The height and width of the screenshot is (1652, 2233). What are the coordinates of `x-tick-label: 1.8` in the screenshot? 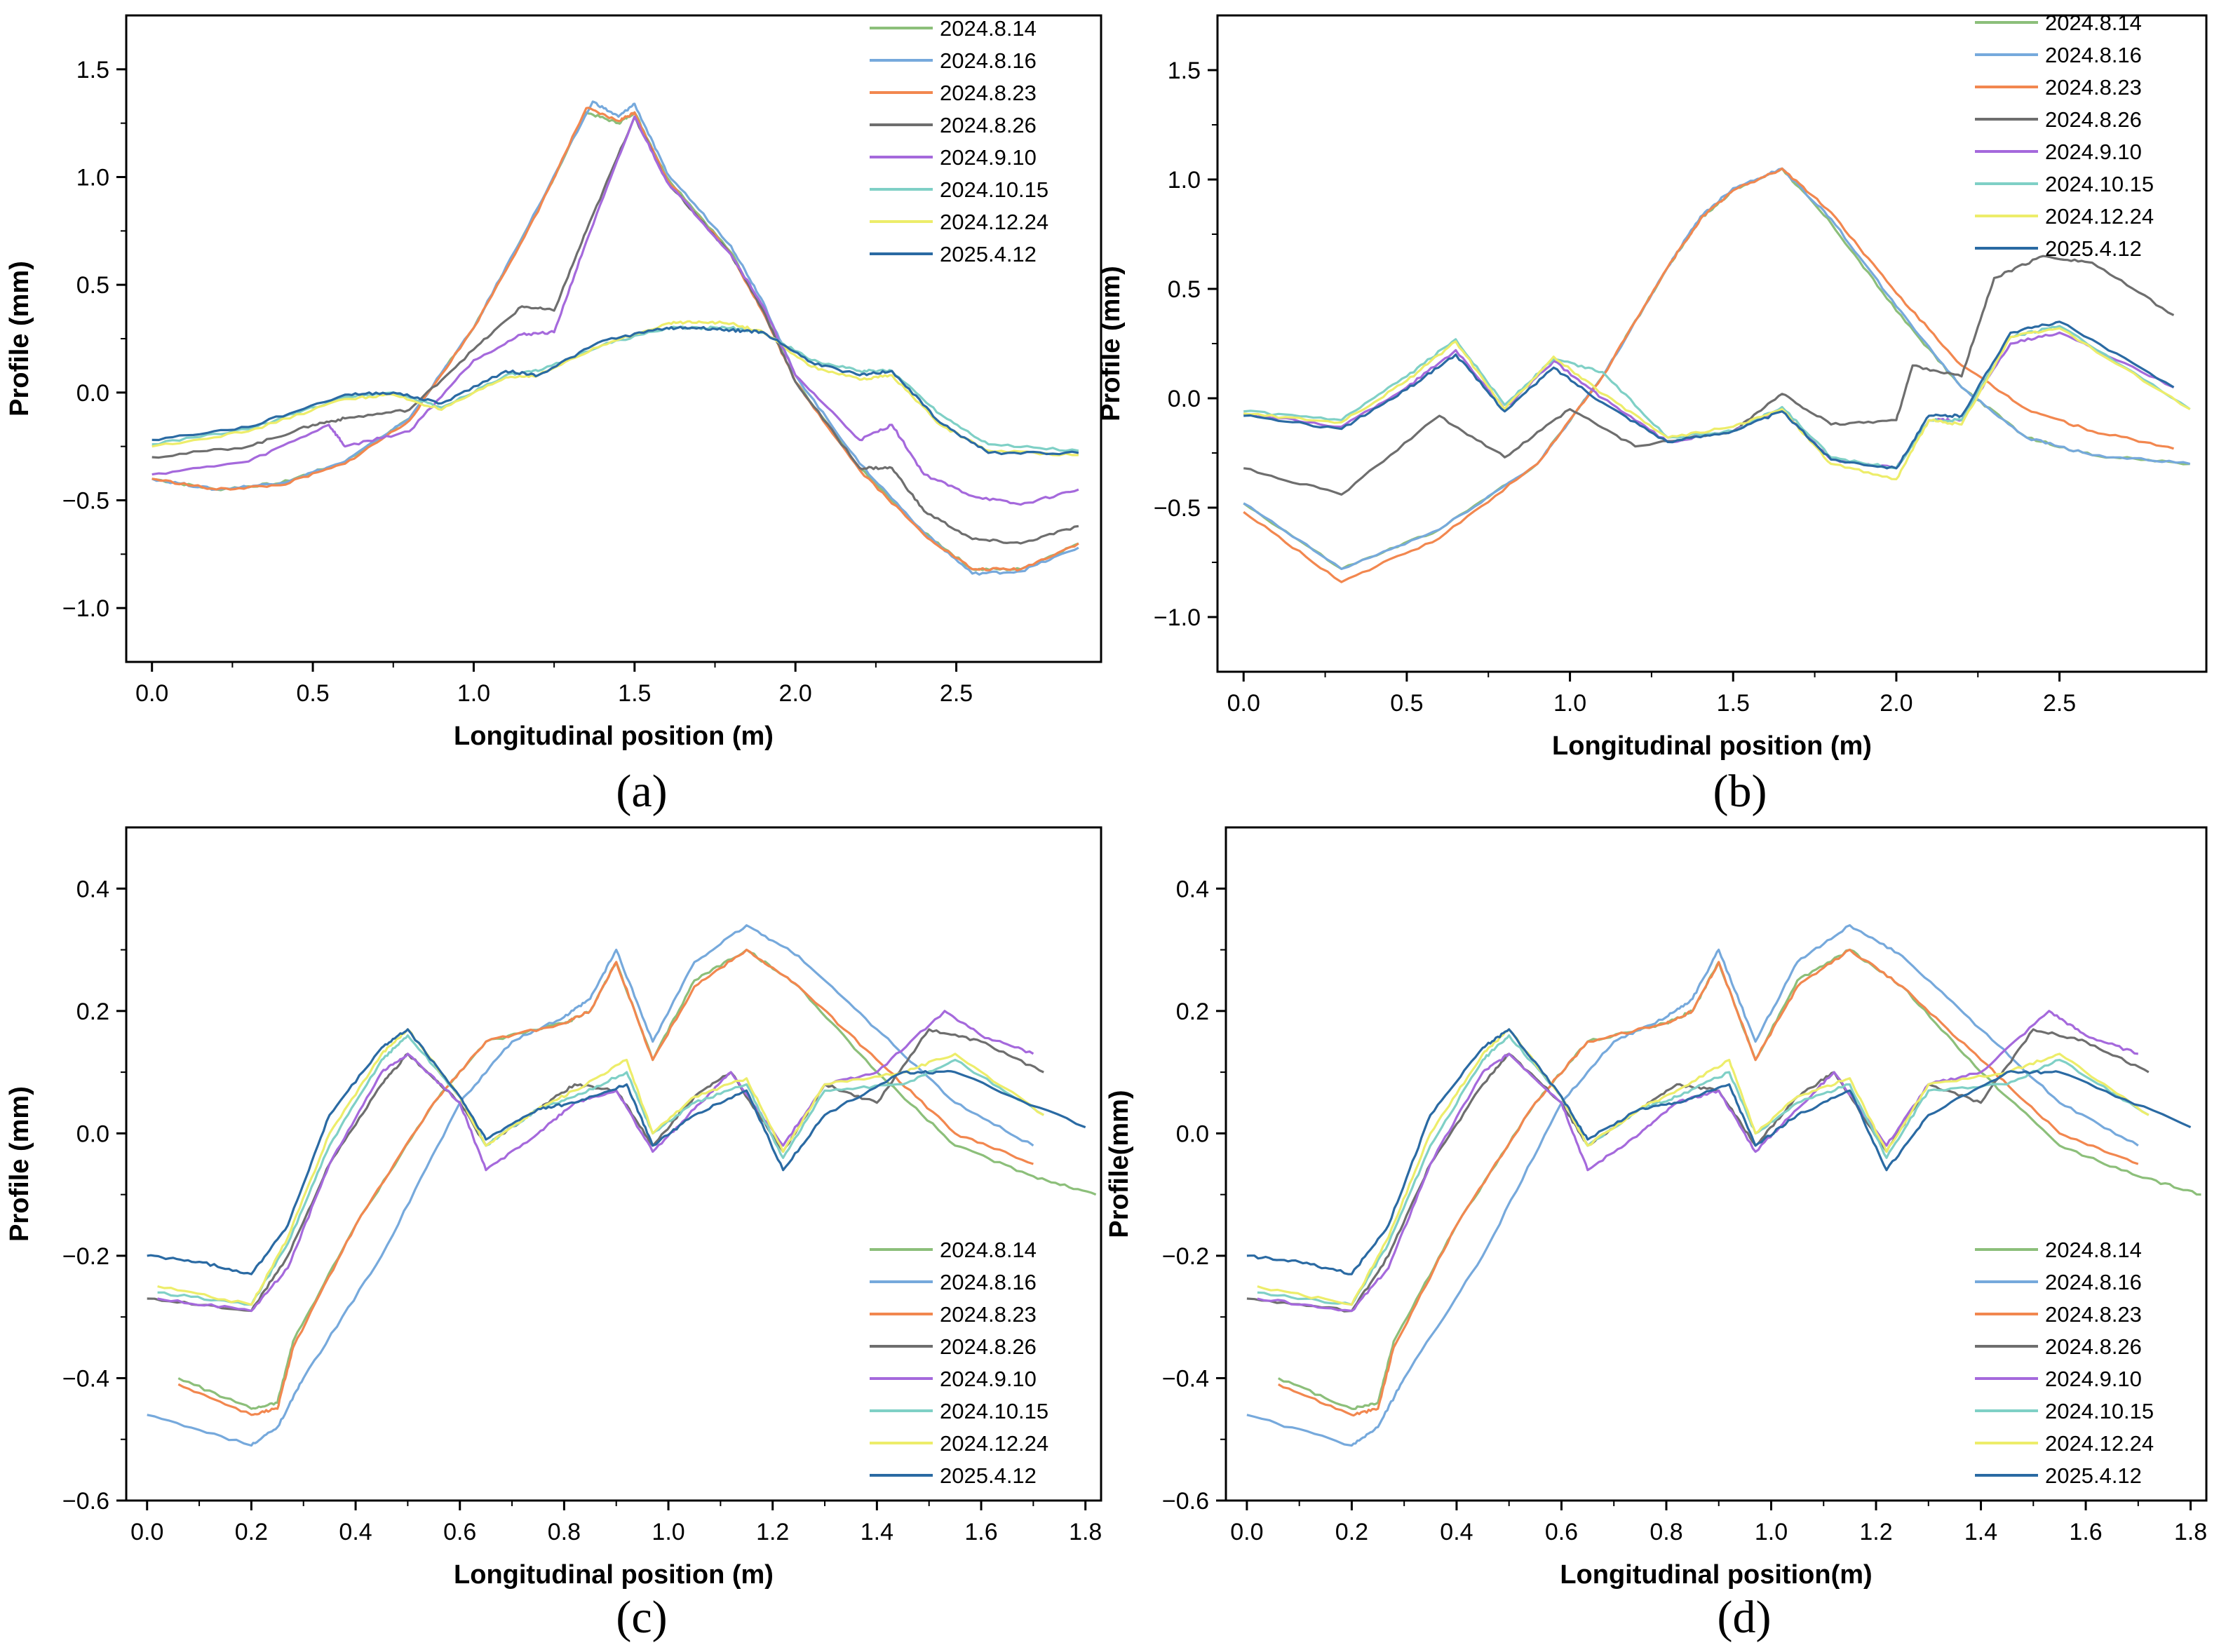 It's located at (2190, 1532).